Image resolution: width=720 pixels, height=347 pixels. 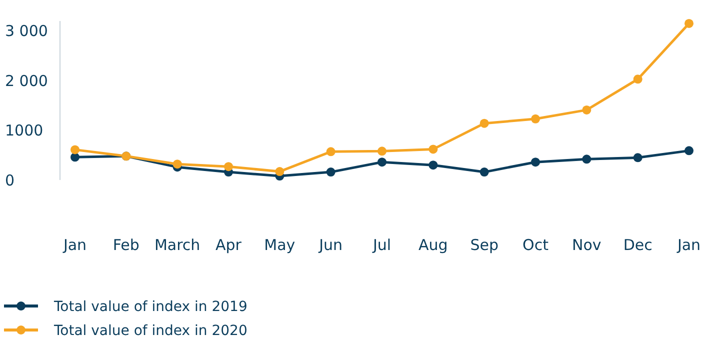 What do you see at coordinates (150, 330) in the screenshot?
I see `legend-label: Total value of index in 2020` at bounding box center [150, 330].